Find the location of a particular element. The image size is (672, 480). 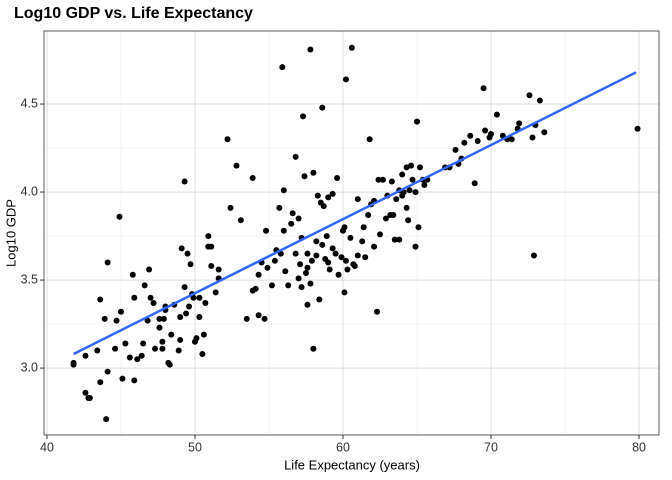

chart-title: Log10 GDP vs. Life Expectancy is located at coordinates (133, 13).